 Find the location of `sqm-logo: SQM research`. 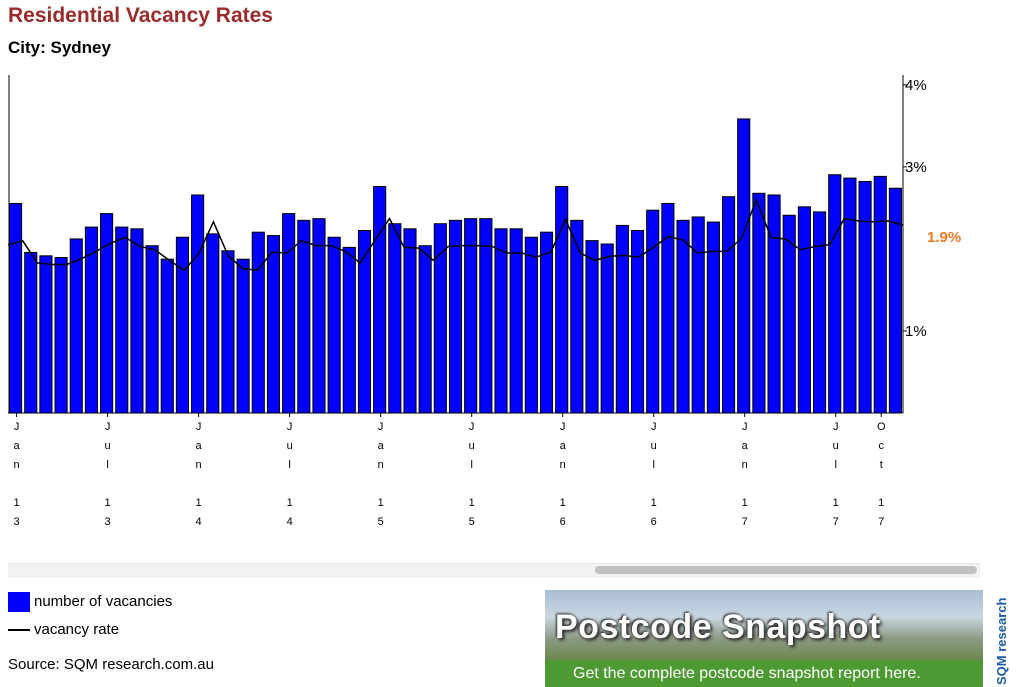

sqm-logo: SQM research is located at coordinates (1005, 638).